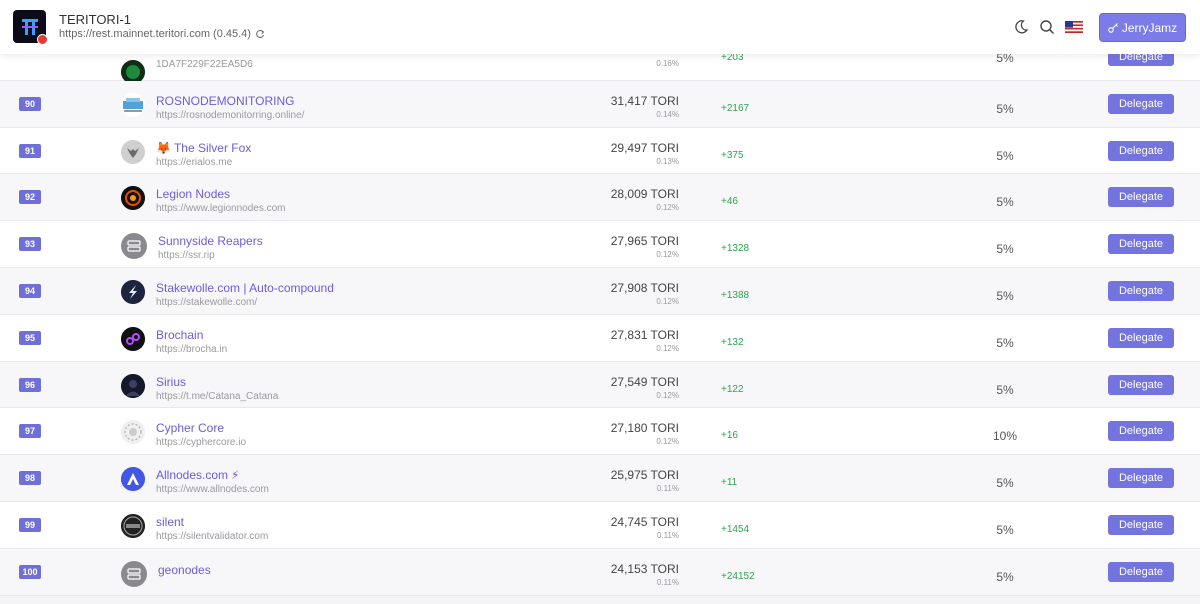  What do you see at coordinates (644, 568) in the screenshot?
I see `stake-amount: 24,153 TORI` at bounding box center [644, 568].